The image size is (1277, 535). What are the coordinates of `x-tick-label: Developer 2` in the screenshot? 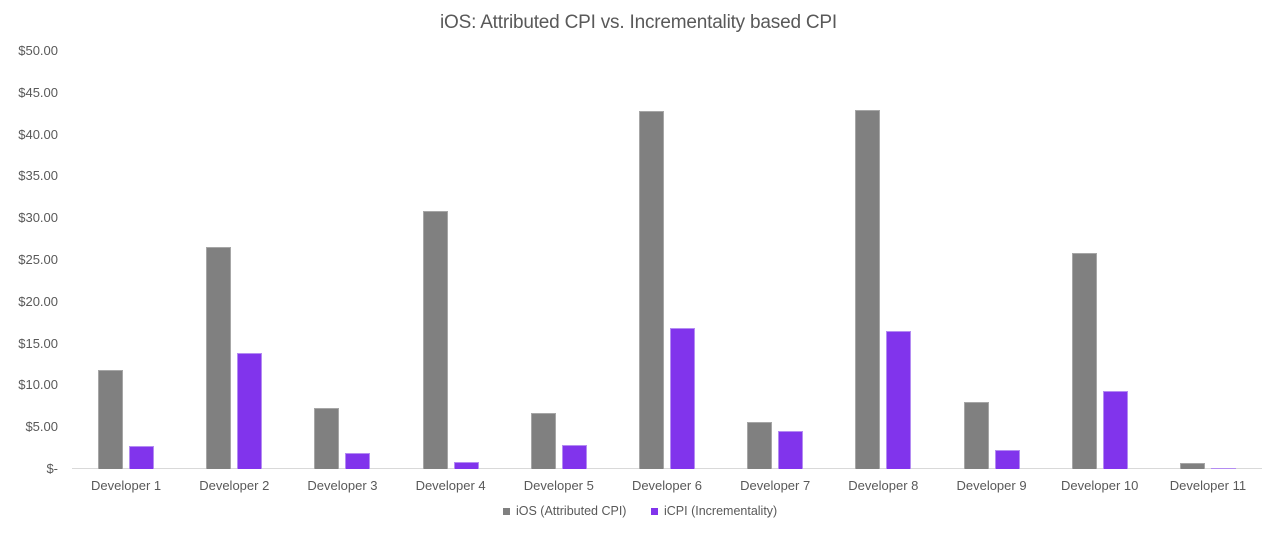 It's located at (234, 485).